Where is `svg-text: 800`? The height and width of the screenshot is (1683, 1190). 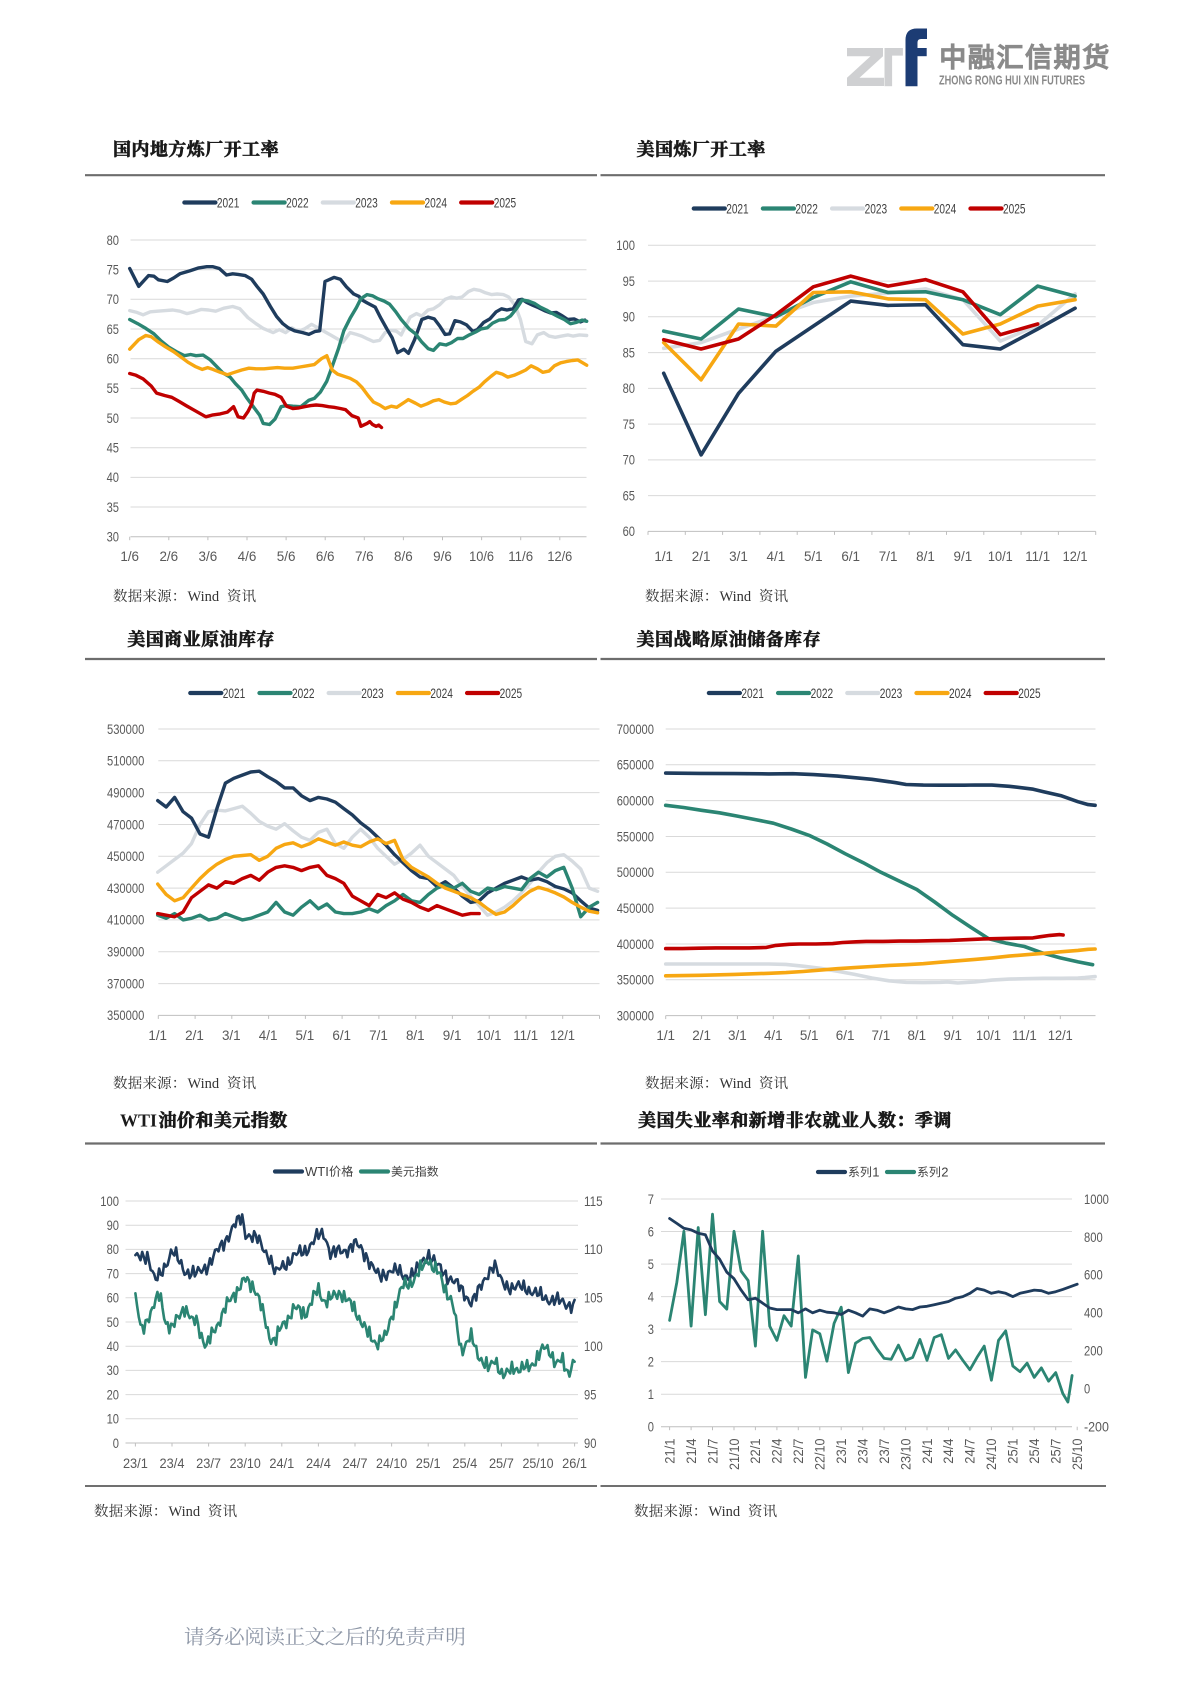 svg-text: 800 is located at coordinates (1093, 1237).